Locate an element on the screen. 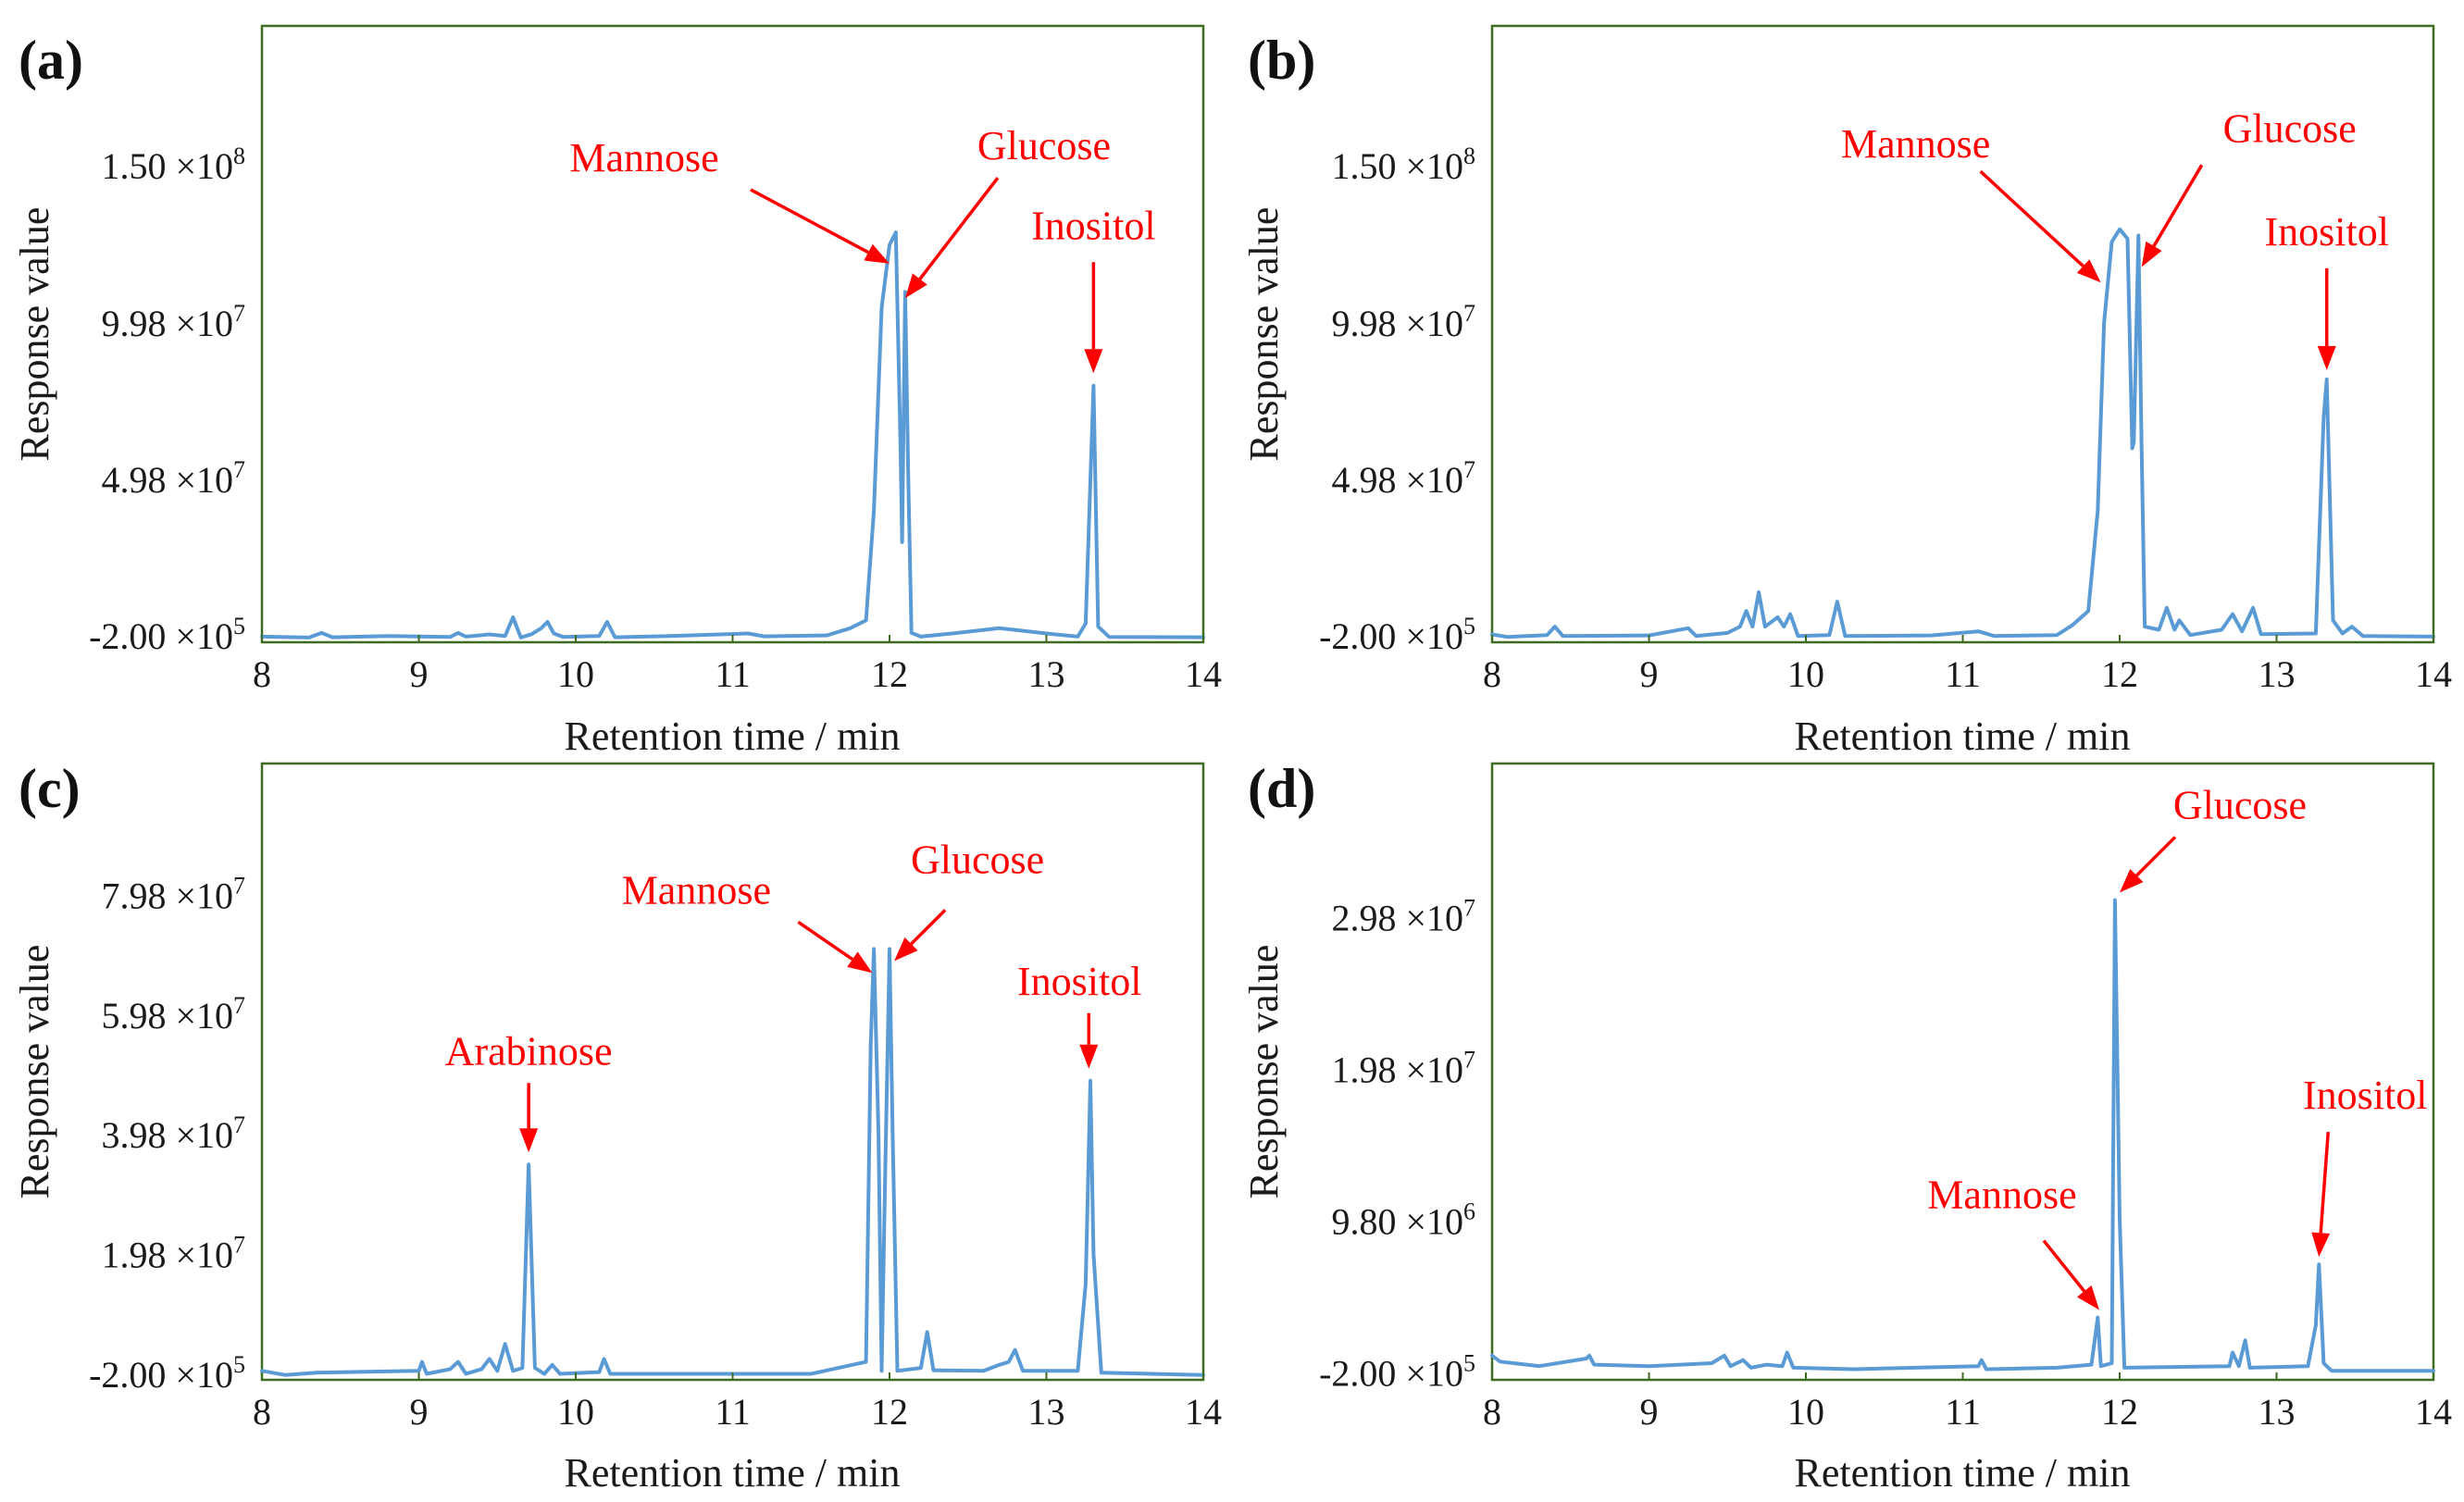  y-tick-label: 5.98 ×10⁷ is located at coordinates (173, 1014).